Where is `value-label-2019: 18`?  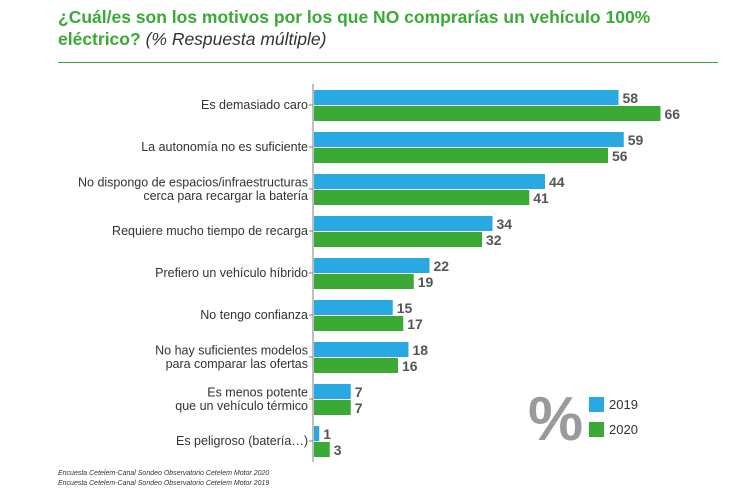
value-label-2019: 18 is located at coordinates (421, 350).